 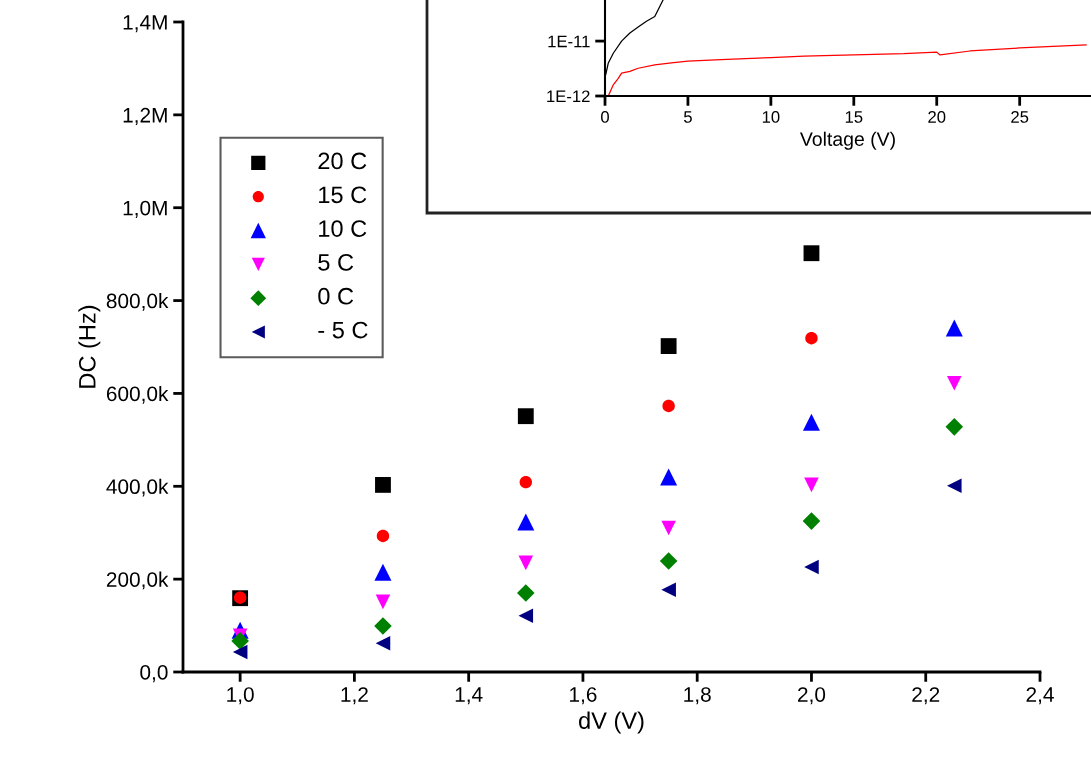 What do you see at coordinates (854, 117) in the screenshot?
I see `x-tick-label: 15` at bounding box center [854, 117].